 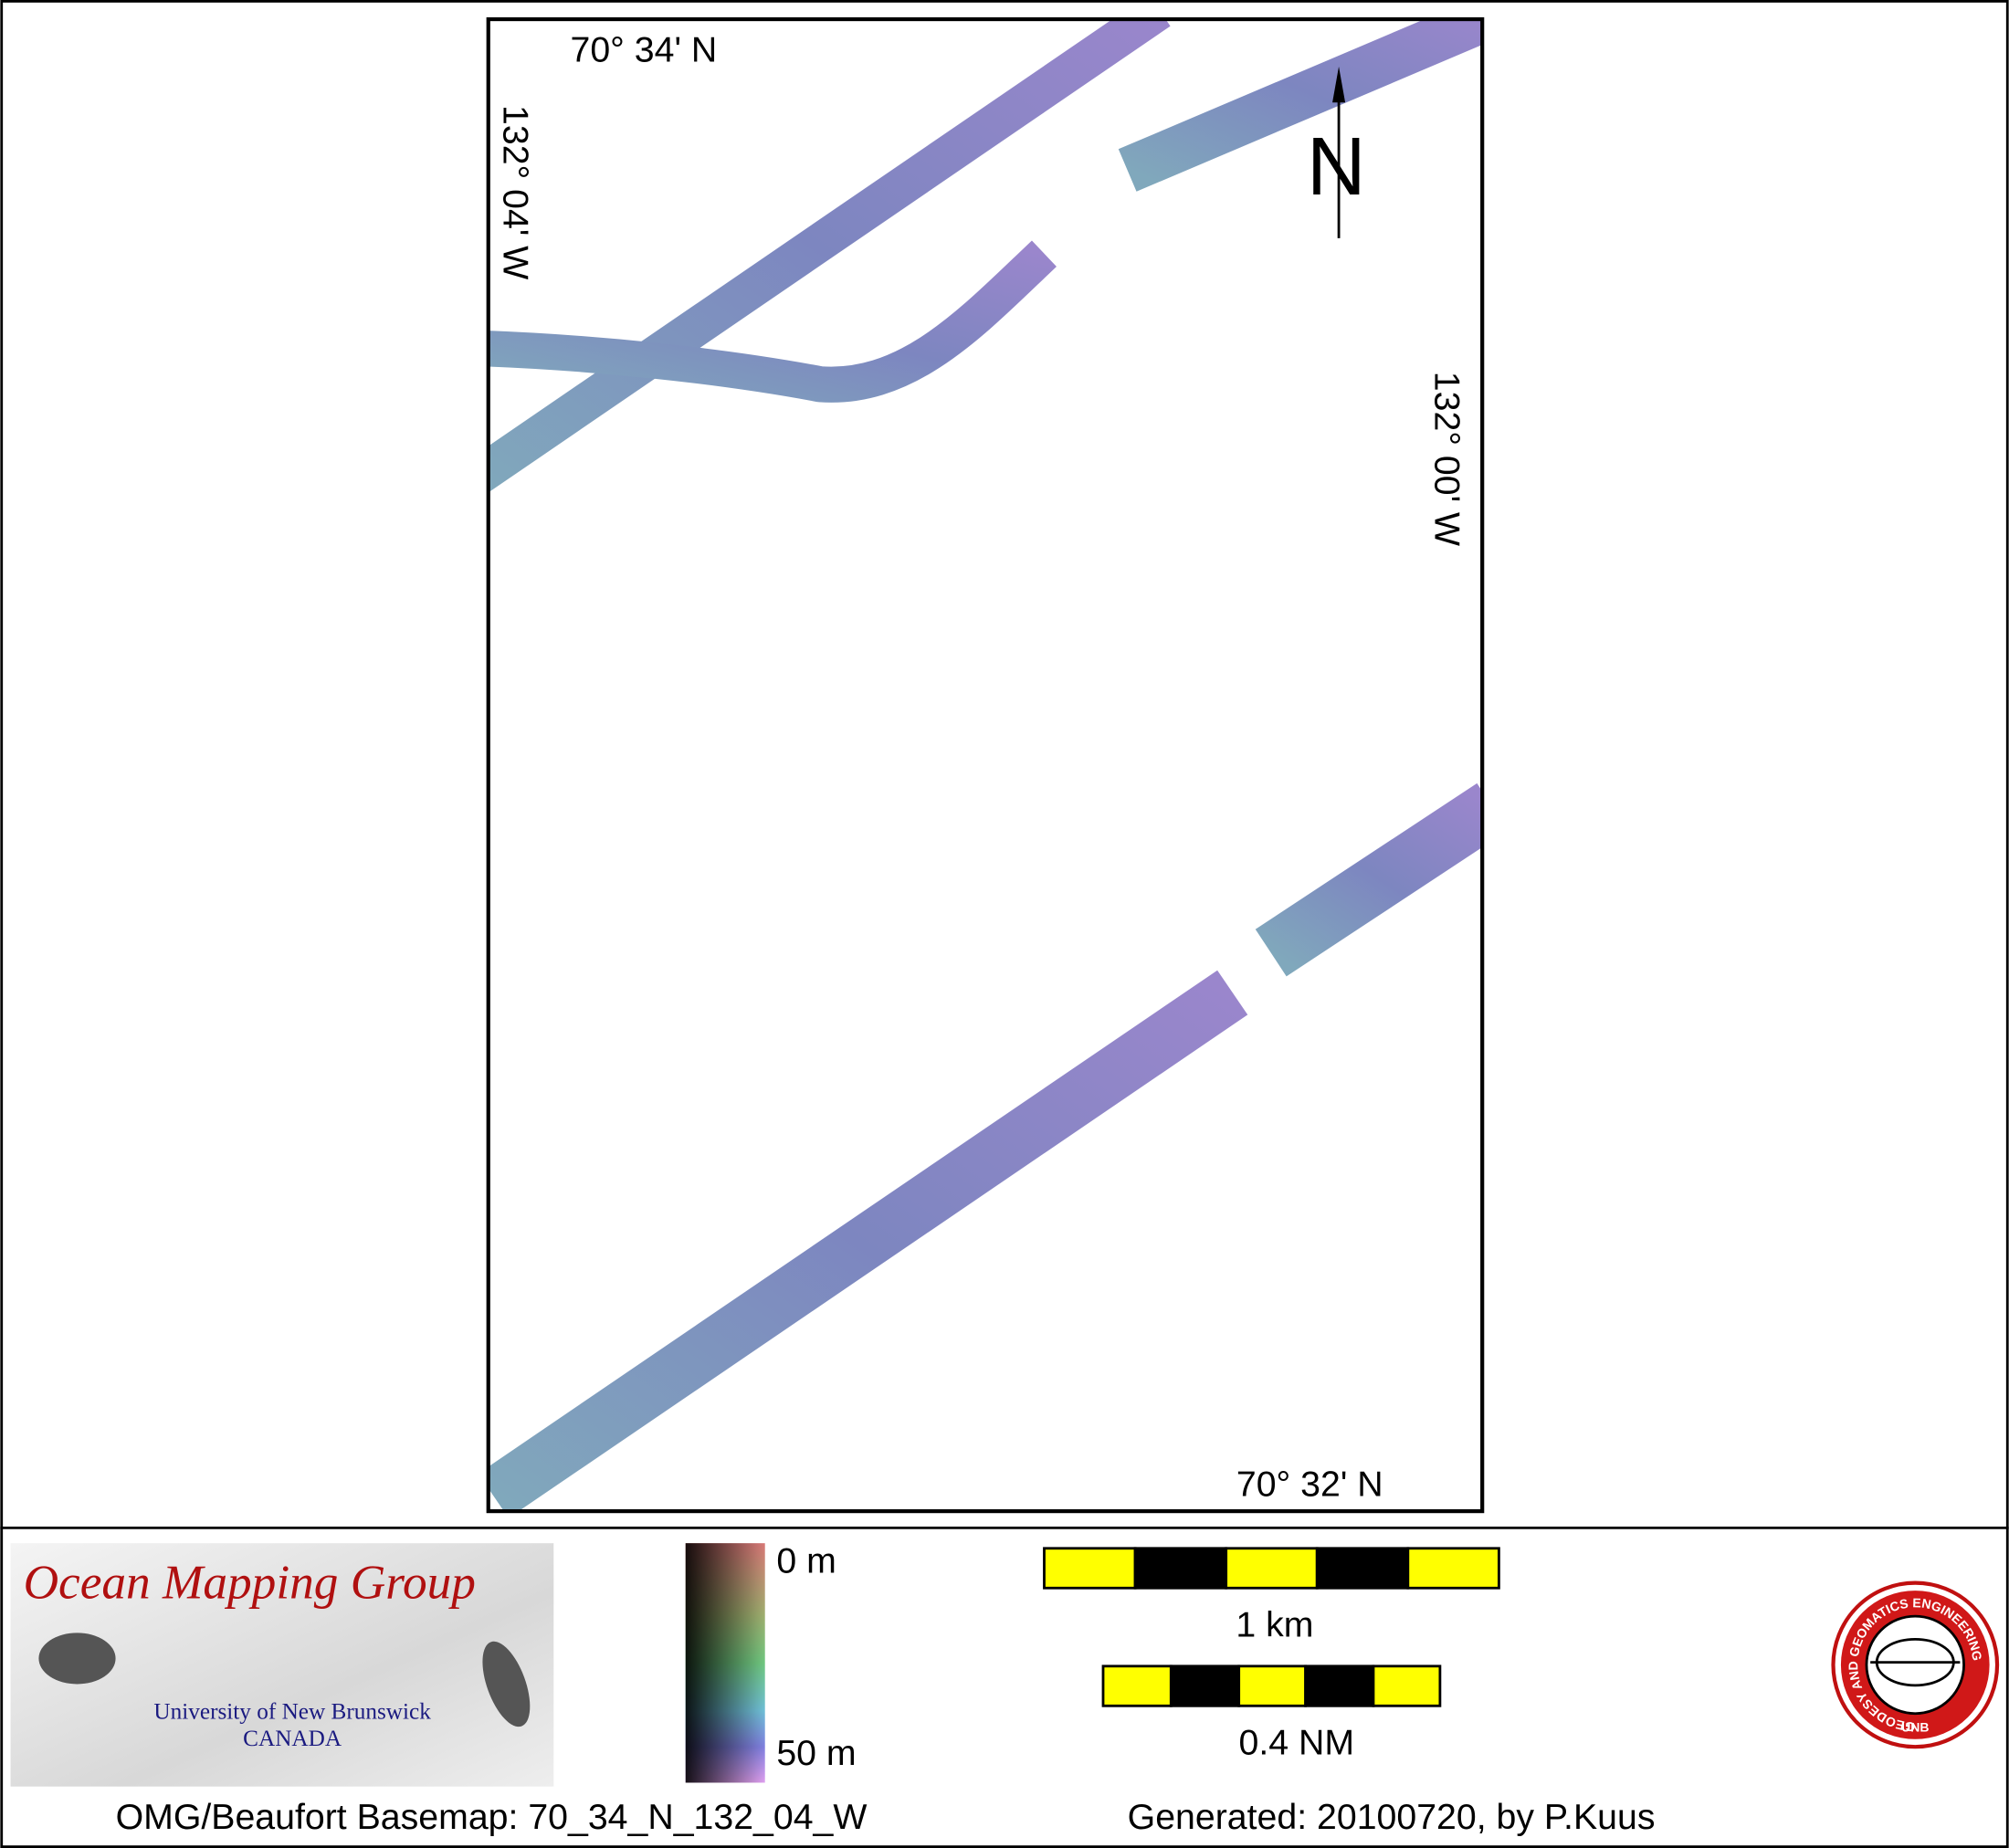 I want to click on latitude-label: 70° 32' N, so click(x=1309, y=1484).